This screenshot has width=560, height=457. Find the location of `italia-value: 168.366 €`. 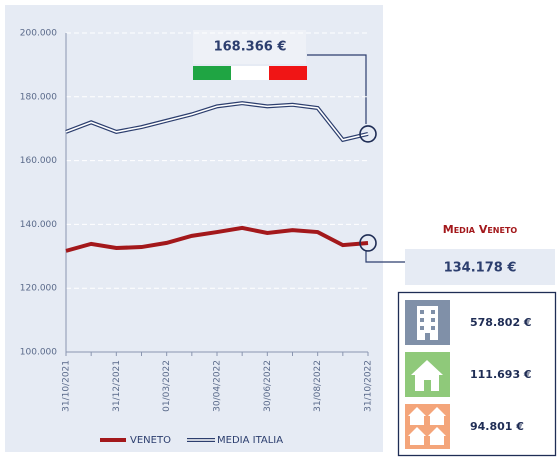

italia-value: 168.366 € is located at coordinates (250, 47).